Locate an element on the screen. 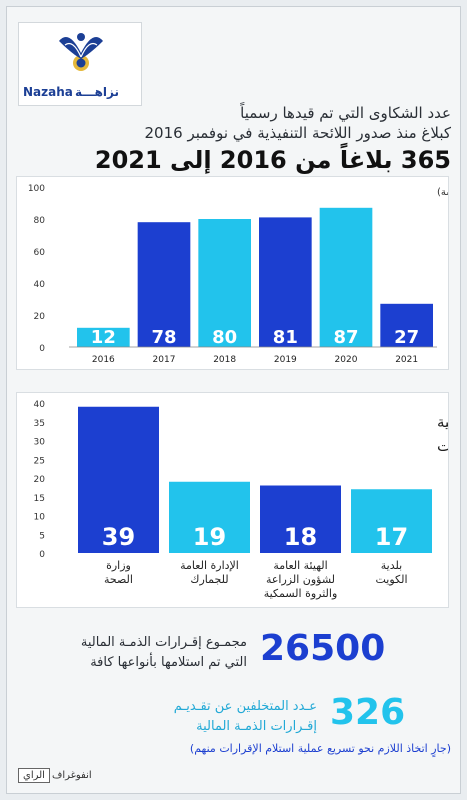 This screenshot has width=467, height=800. bar-value-label: 87 is located at coordinates (345, 337).